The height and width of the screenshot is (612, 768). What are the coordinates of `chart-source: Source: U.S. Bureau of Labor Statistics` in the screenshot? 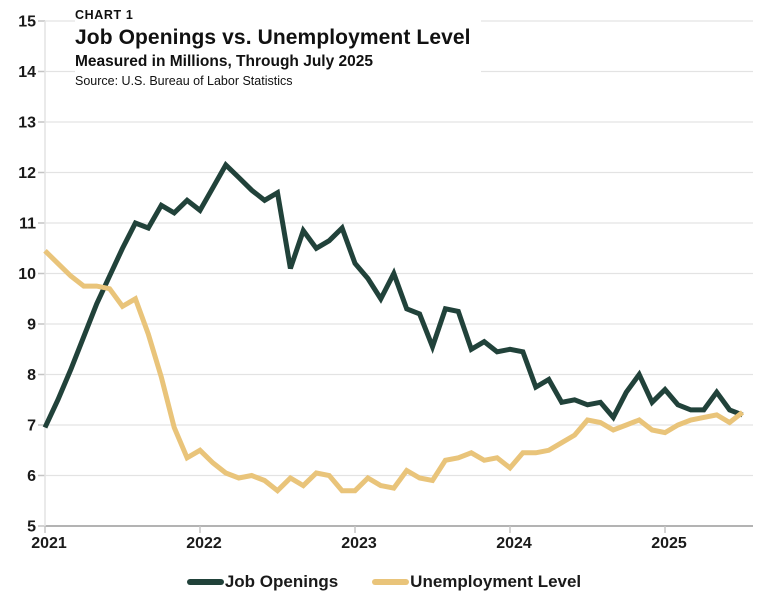 It's located at (184, 81).